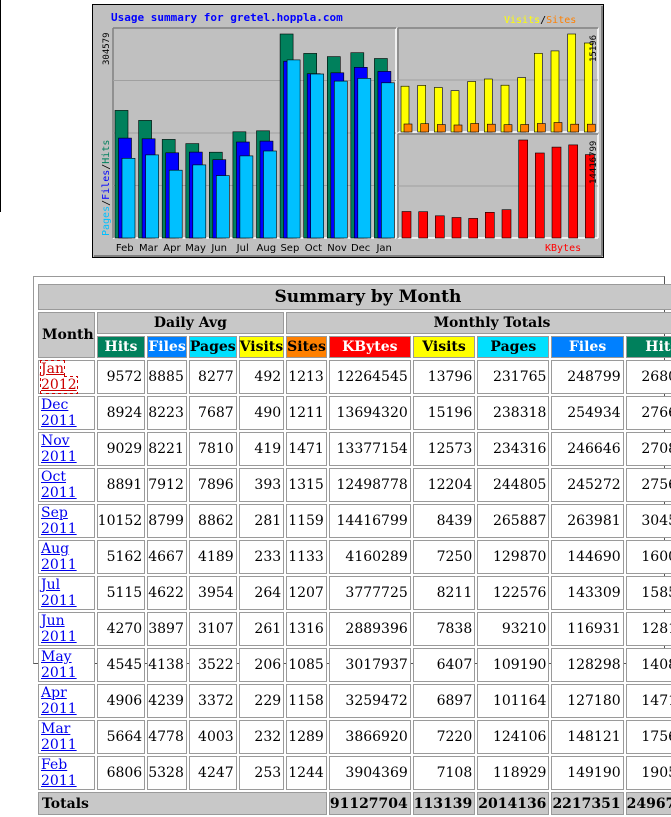  I want to click on total-files: 2217351, so click(587, 803).